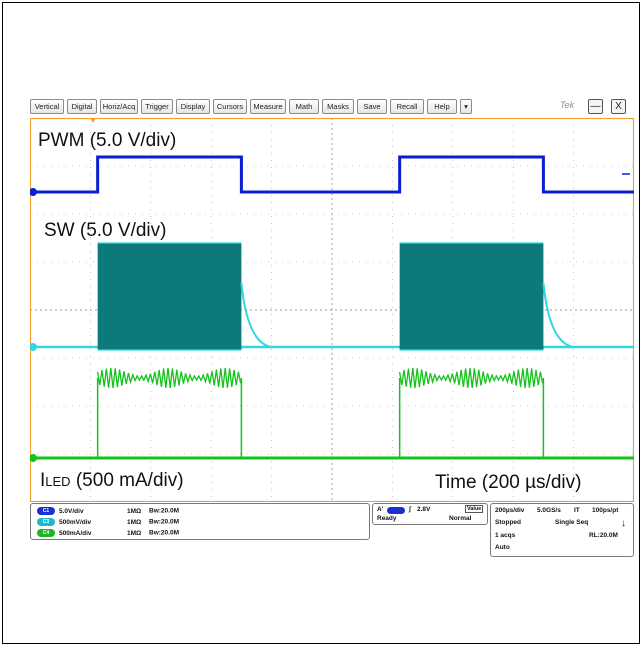 This screenshot has width=644, height=648. Describe the element at coordinates (108, 534) in the screenshot. I see `channel-row: C4 500mA/div 1MΩ Bw:20.0M` at that location.